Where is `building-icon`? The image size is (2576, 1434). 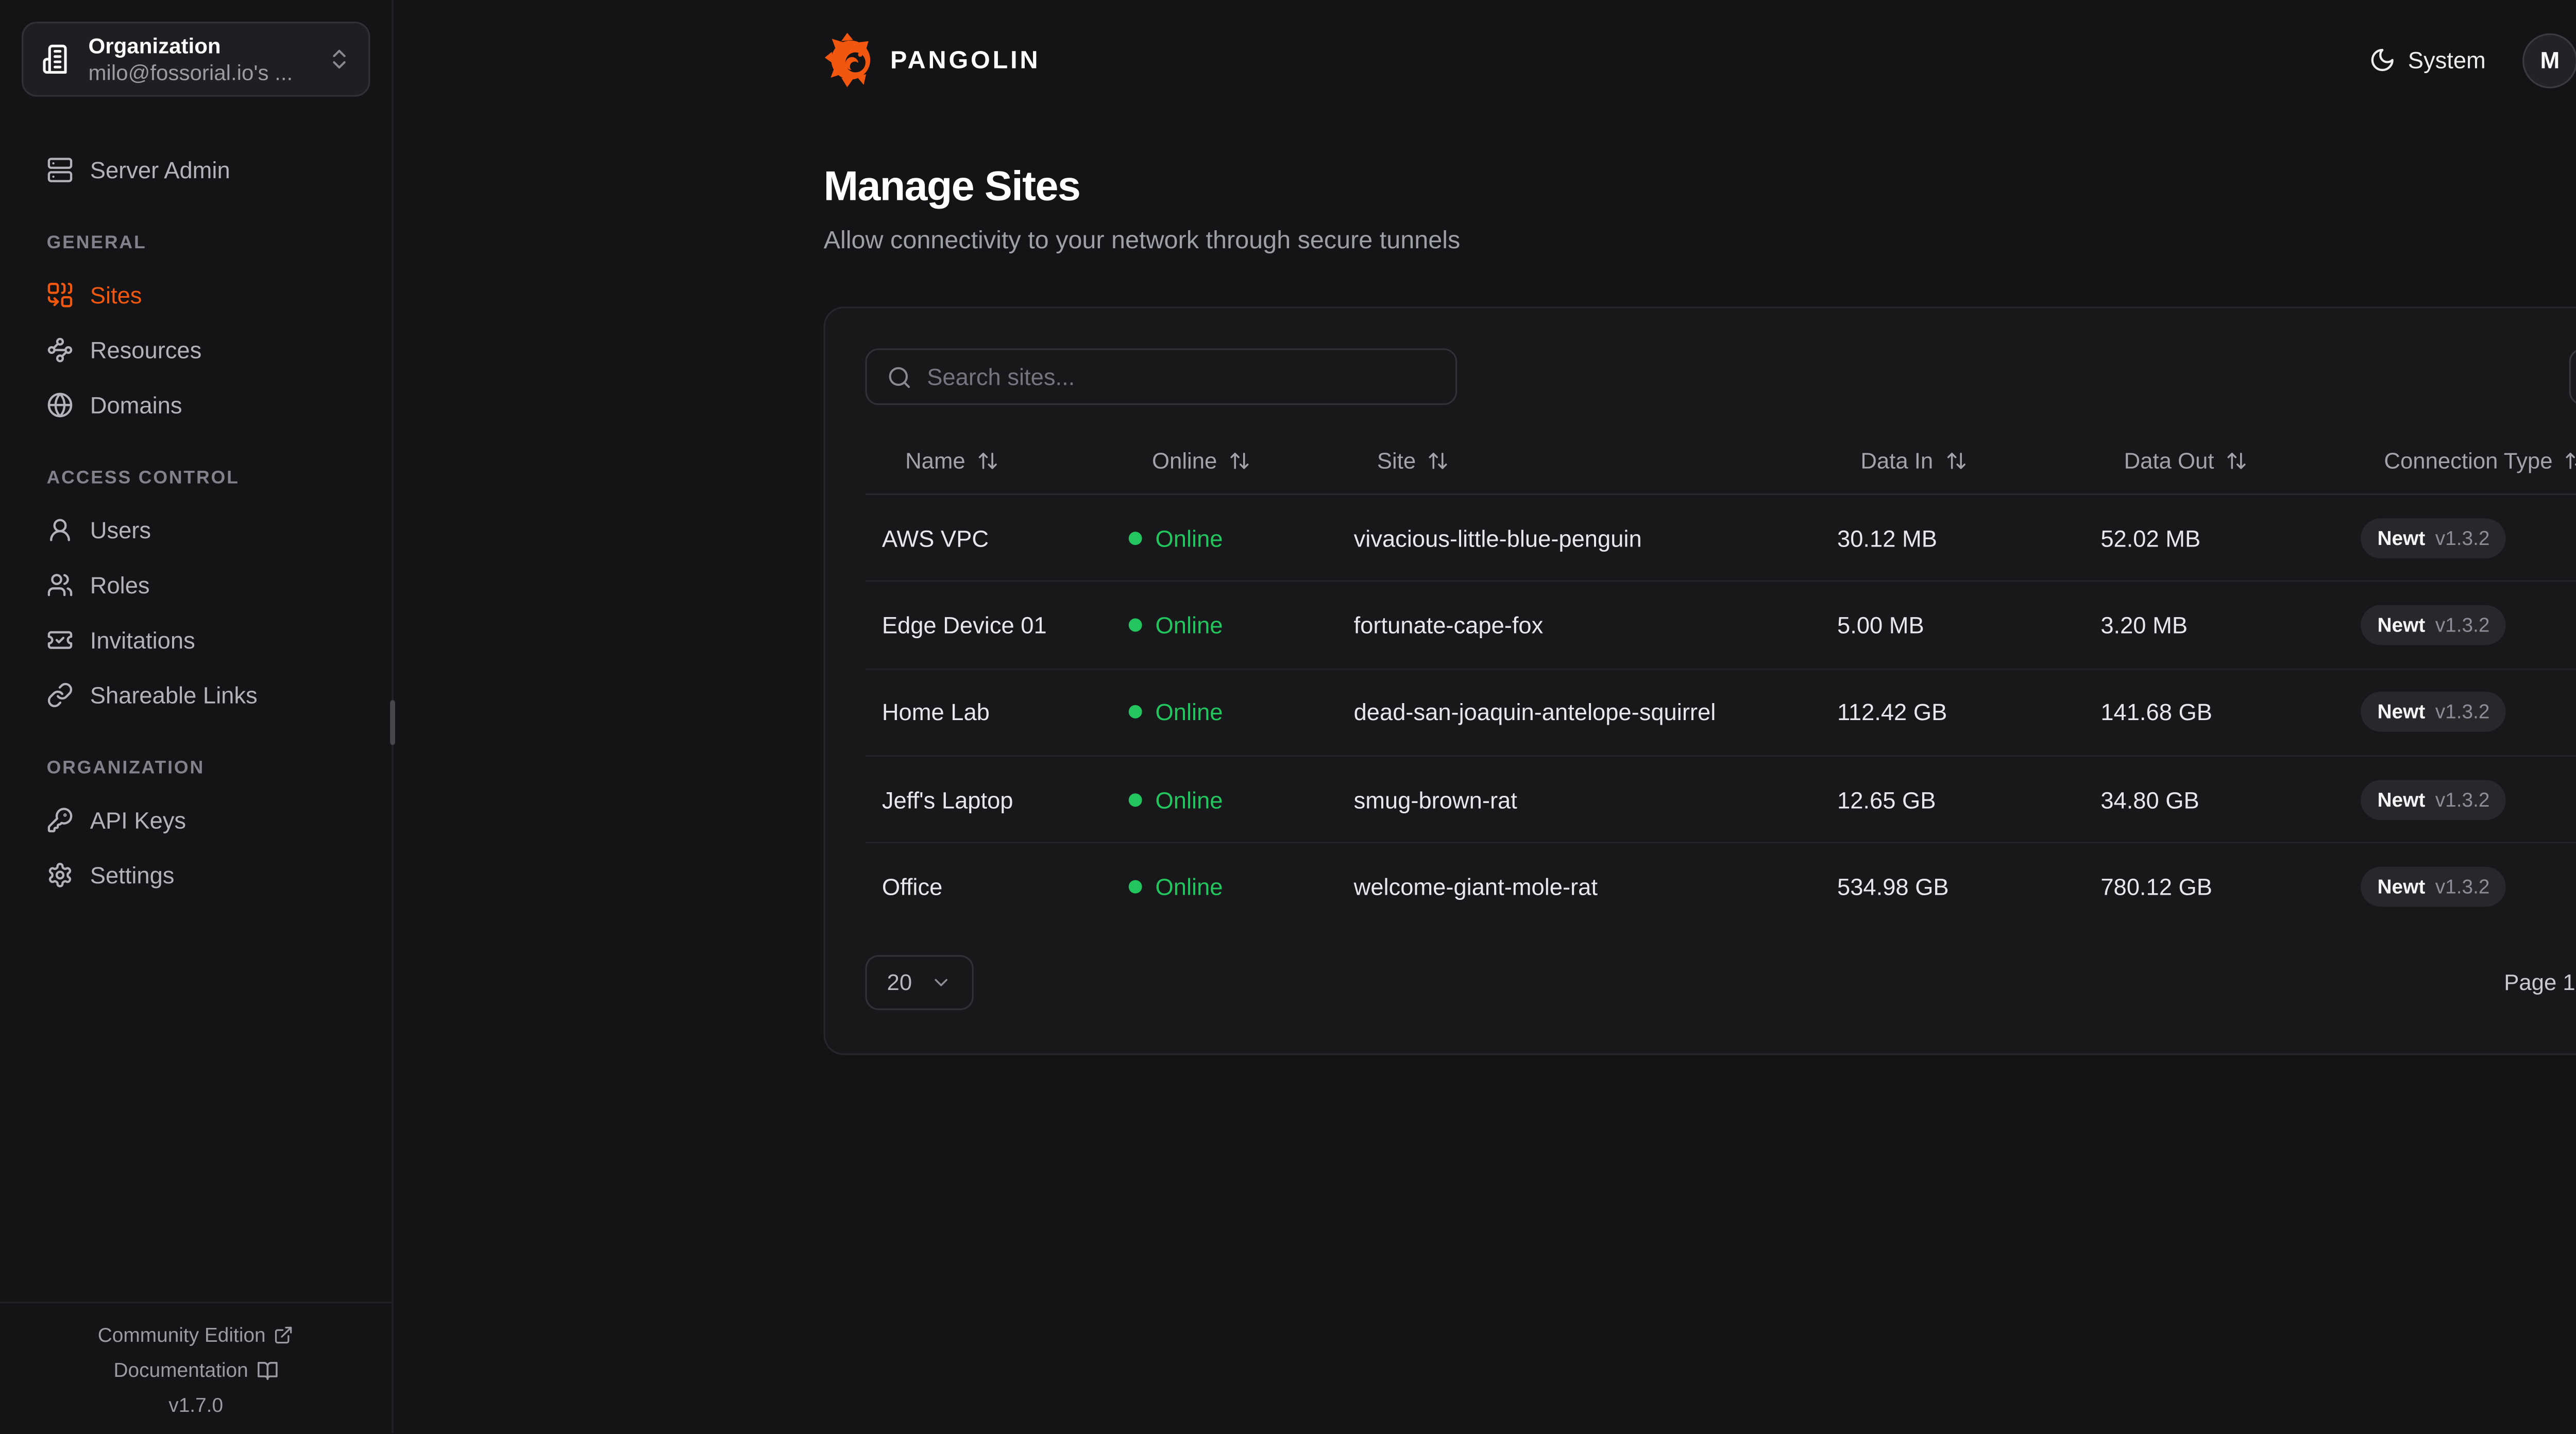 building-icon is located at coordinates (57, 59).